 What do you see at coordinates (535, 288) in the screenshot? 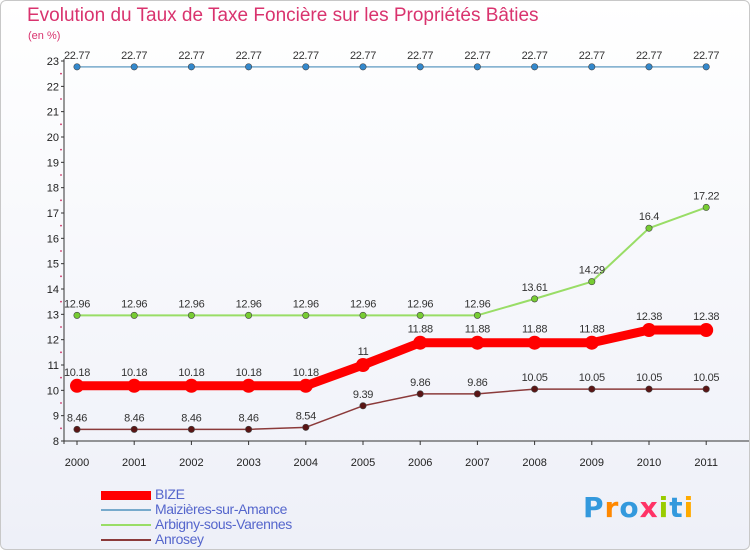
I see `data-label: 13.61` at bounding box center [535, 288].